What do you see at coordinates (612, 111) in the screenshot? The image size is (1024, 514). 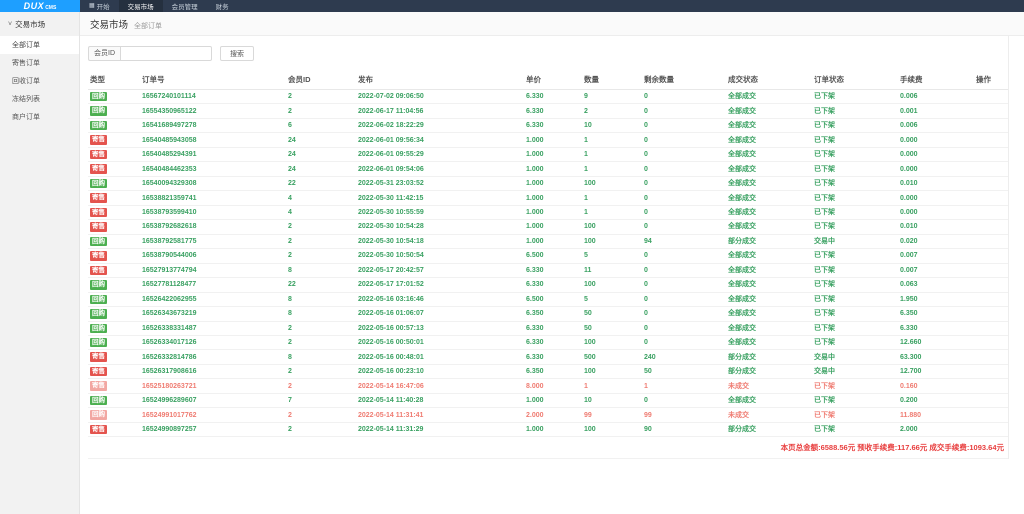 I see `quantity: 2` at bounding box center [612, 111].